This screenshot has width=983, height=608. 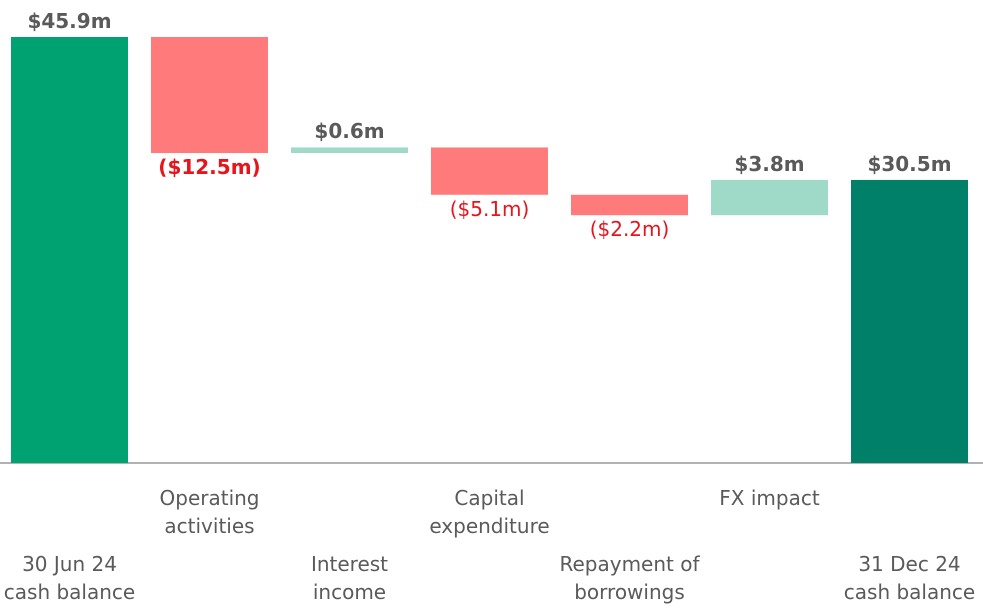 What do you see at coordinates (349, 578) in the screenshot?
I see `x-tick-label: Interest income` at bounding box center [349, 578].